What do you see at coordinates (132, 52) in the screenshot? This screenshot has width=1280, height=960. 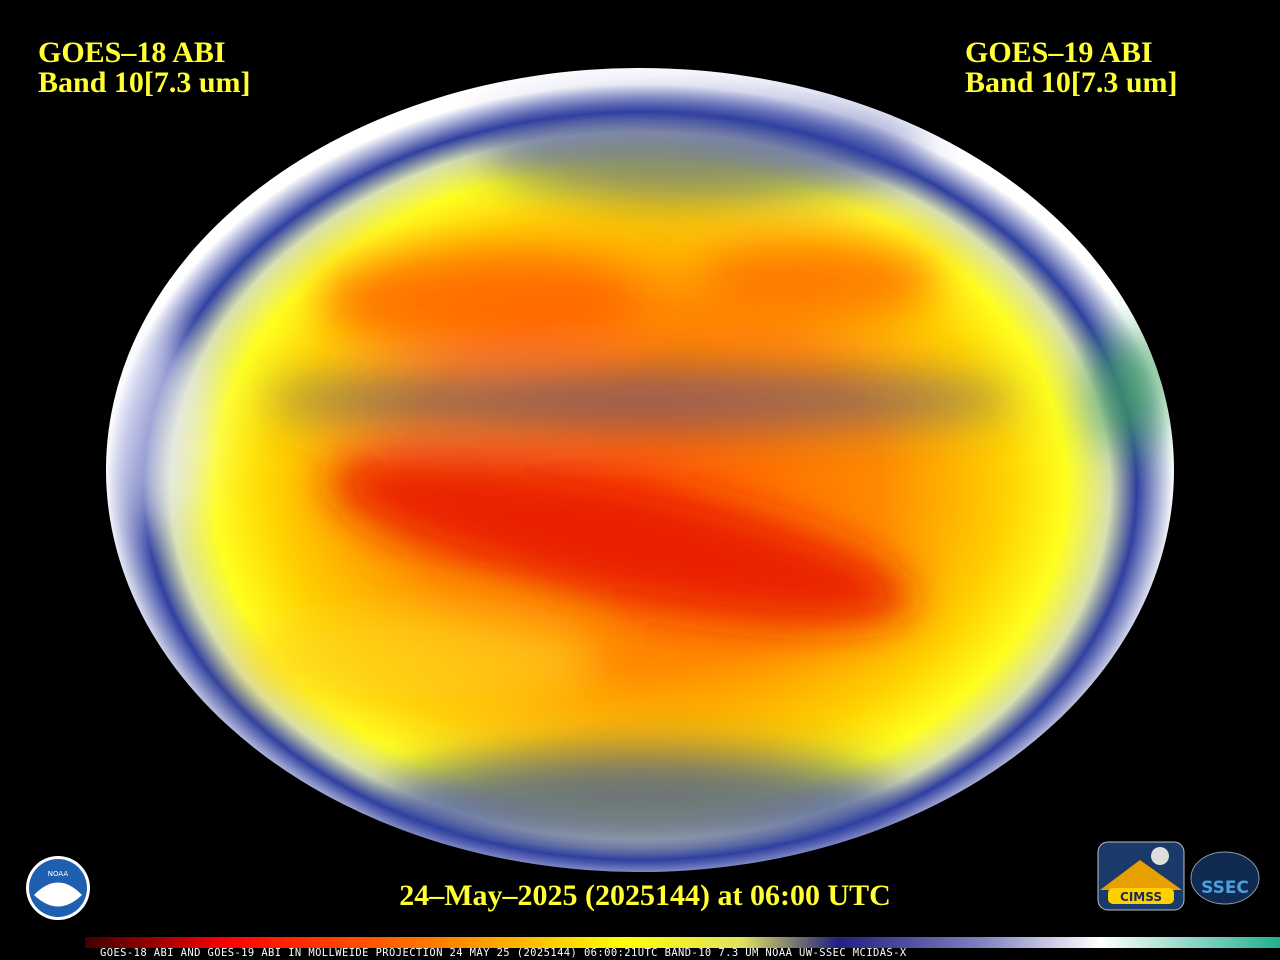 I see `left-satellite: GOES–18 ABI` at bounding box center [132, 52].